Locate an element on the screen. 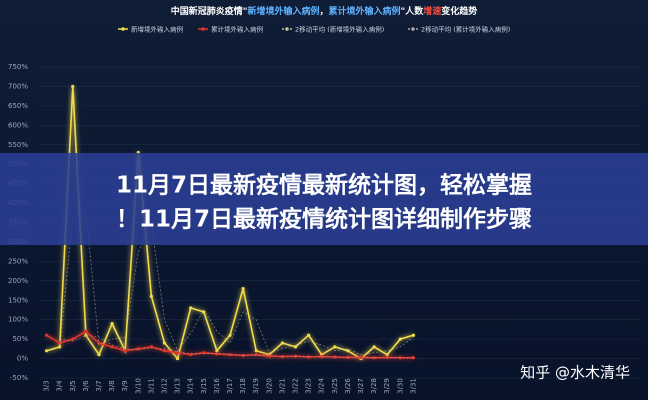  x-tick-label: 3/18 is located at coordinates (243, 386).